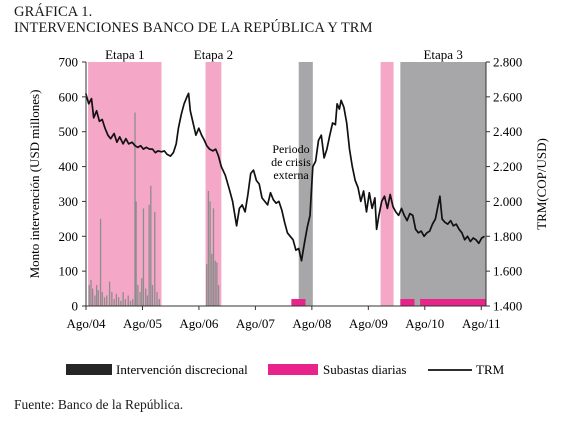 This screenshot has width=575, height=425. What do you see at coordinates (256, 323) in the screenshot?
I see `x-tick-label-3: Ago/07` at bounding box center [256, 323].